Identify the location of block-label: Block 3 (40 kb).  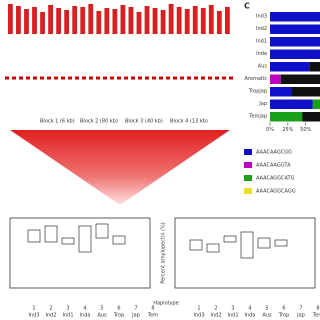
(144, 122).